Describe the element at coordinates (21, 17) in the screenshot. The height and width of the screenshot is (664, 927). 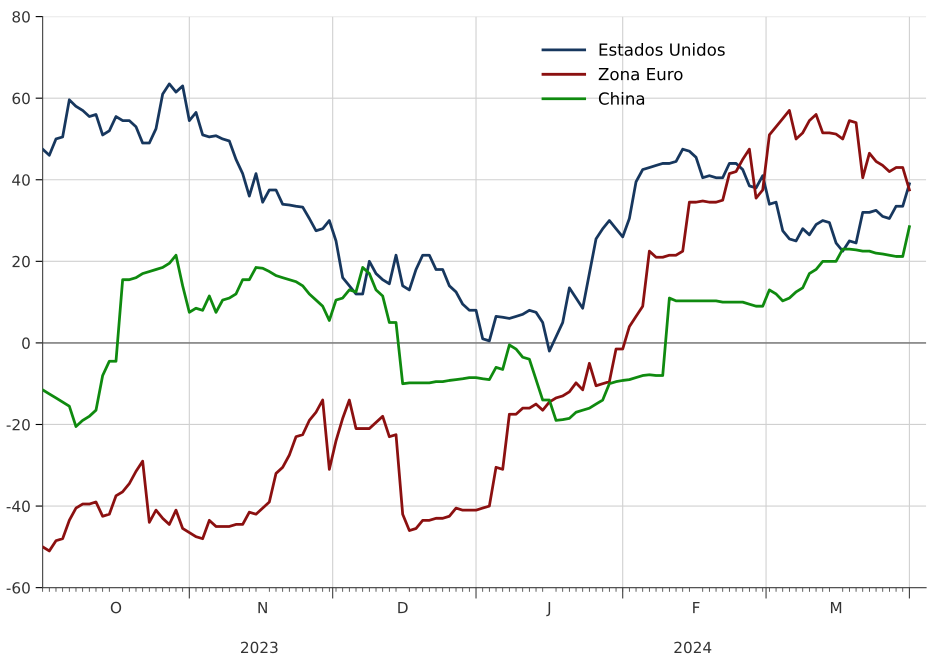
I see `y-tick-label: 80` at that location.